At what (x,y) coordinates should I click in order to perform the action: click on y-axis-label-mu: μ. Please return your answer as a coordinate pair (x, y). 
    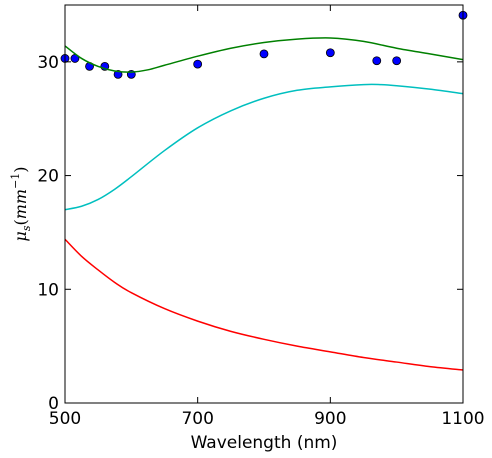
    Looking at the image, I should click on (20, 236).